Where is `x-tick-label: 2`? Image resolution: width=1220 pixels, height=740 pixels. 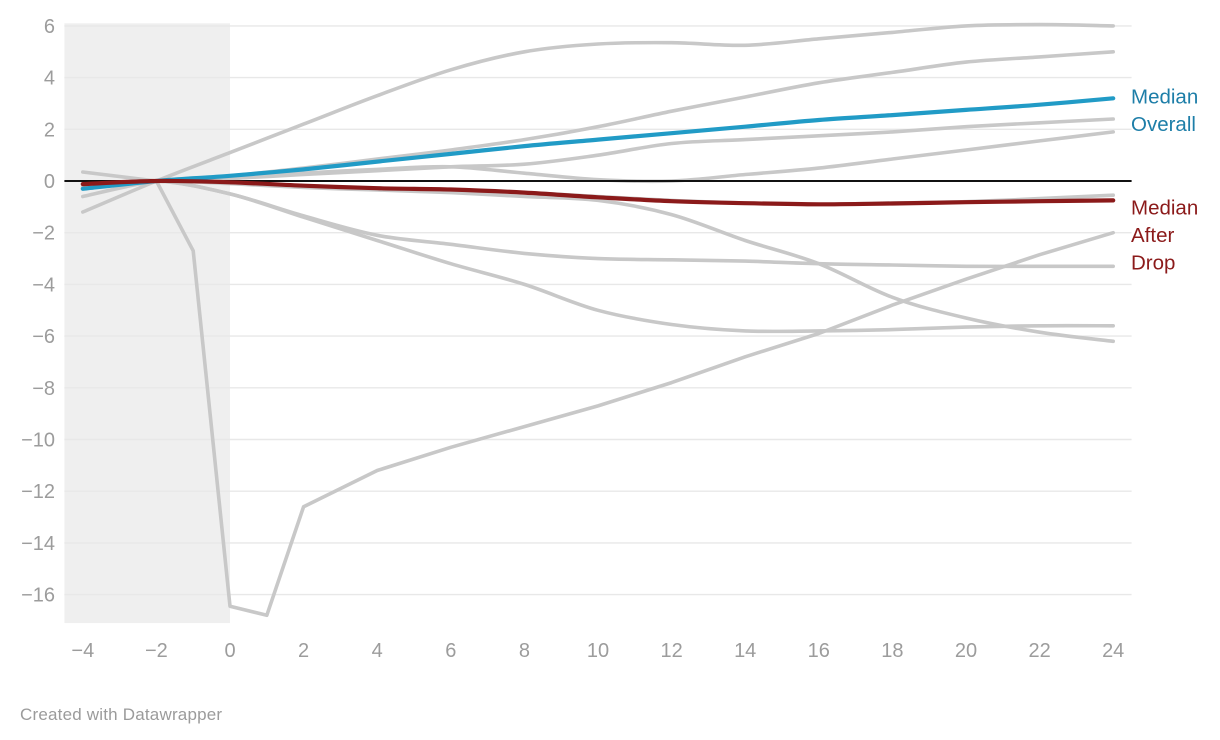 x-tick-label: 2 is located at coordinates (303, 651).